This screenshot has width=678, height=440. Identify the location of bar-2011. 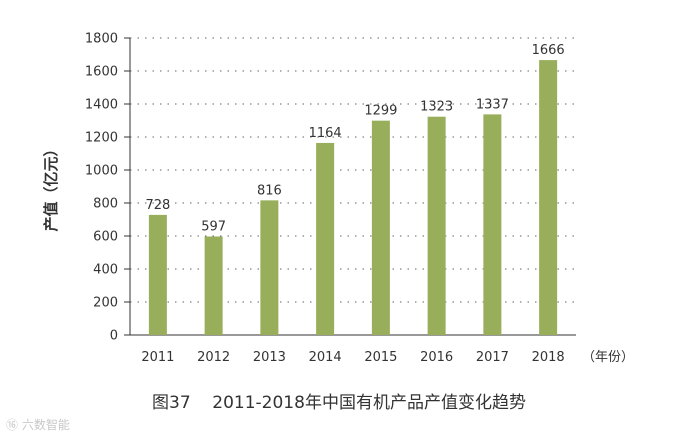
(157, 274).